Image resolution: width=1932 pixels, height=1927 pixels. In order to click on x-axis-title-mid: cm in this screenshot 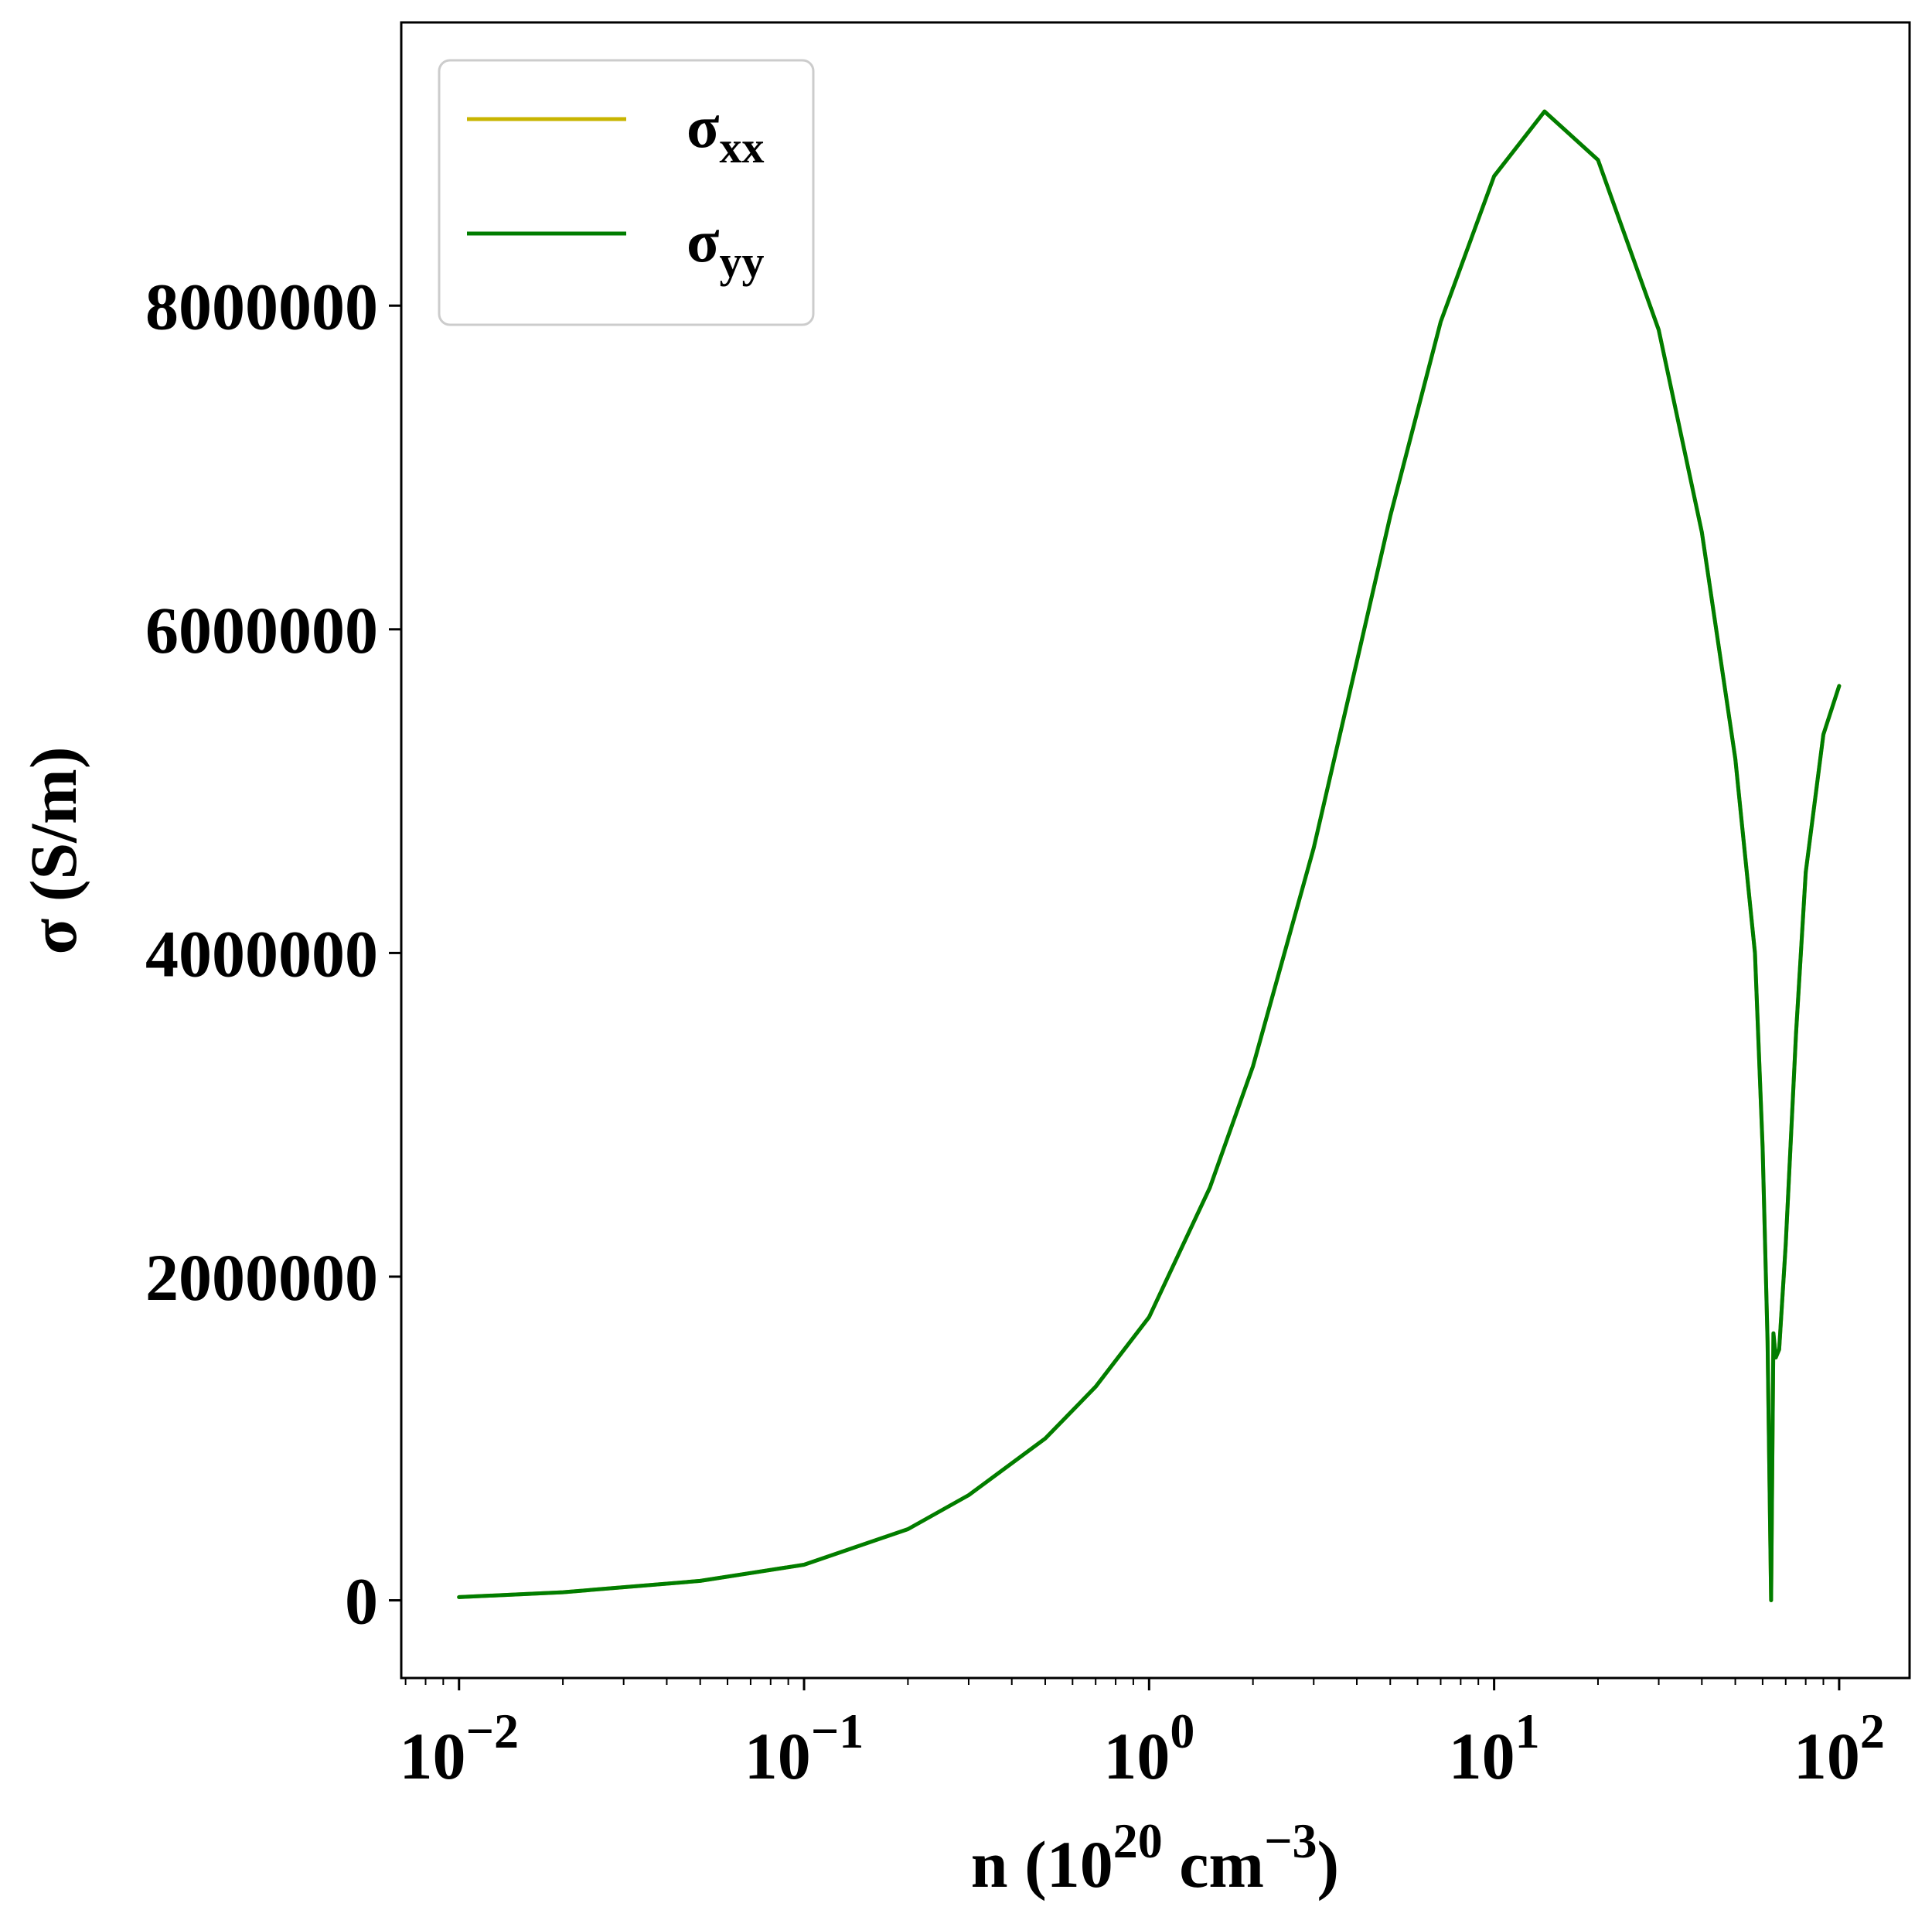, I will do `click(1213, 1864)`.